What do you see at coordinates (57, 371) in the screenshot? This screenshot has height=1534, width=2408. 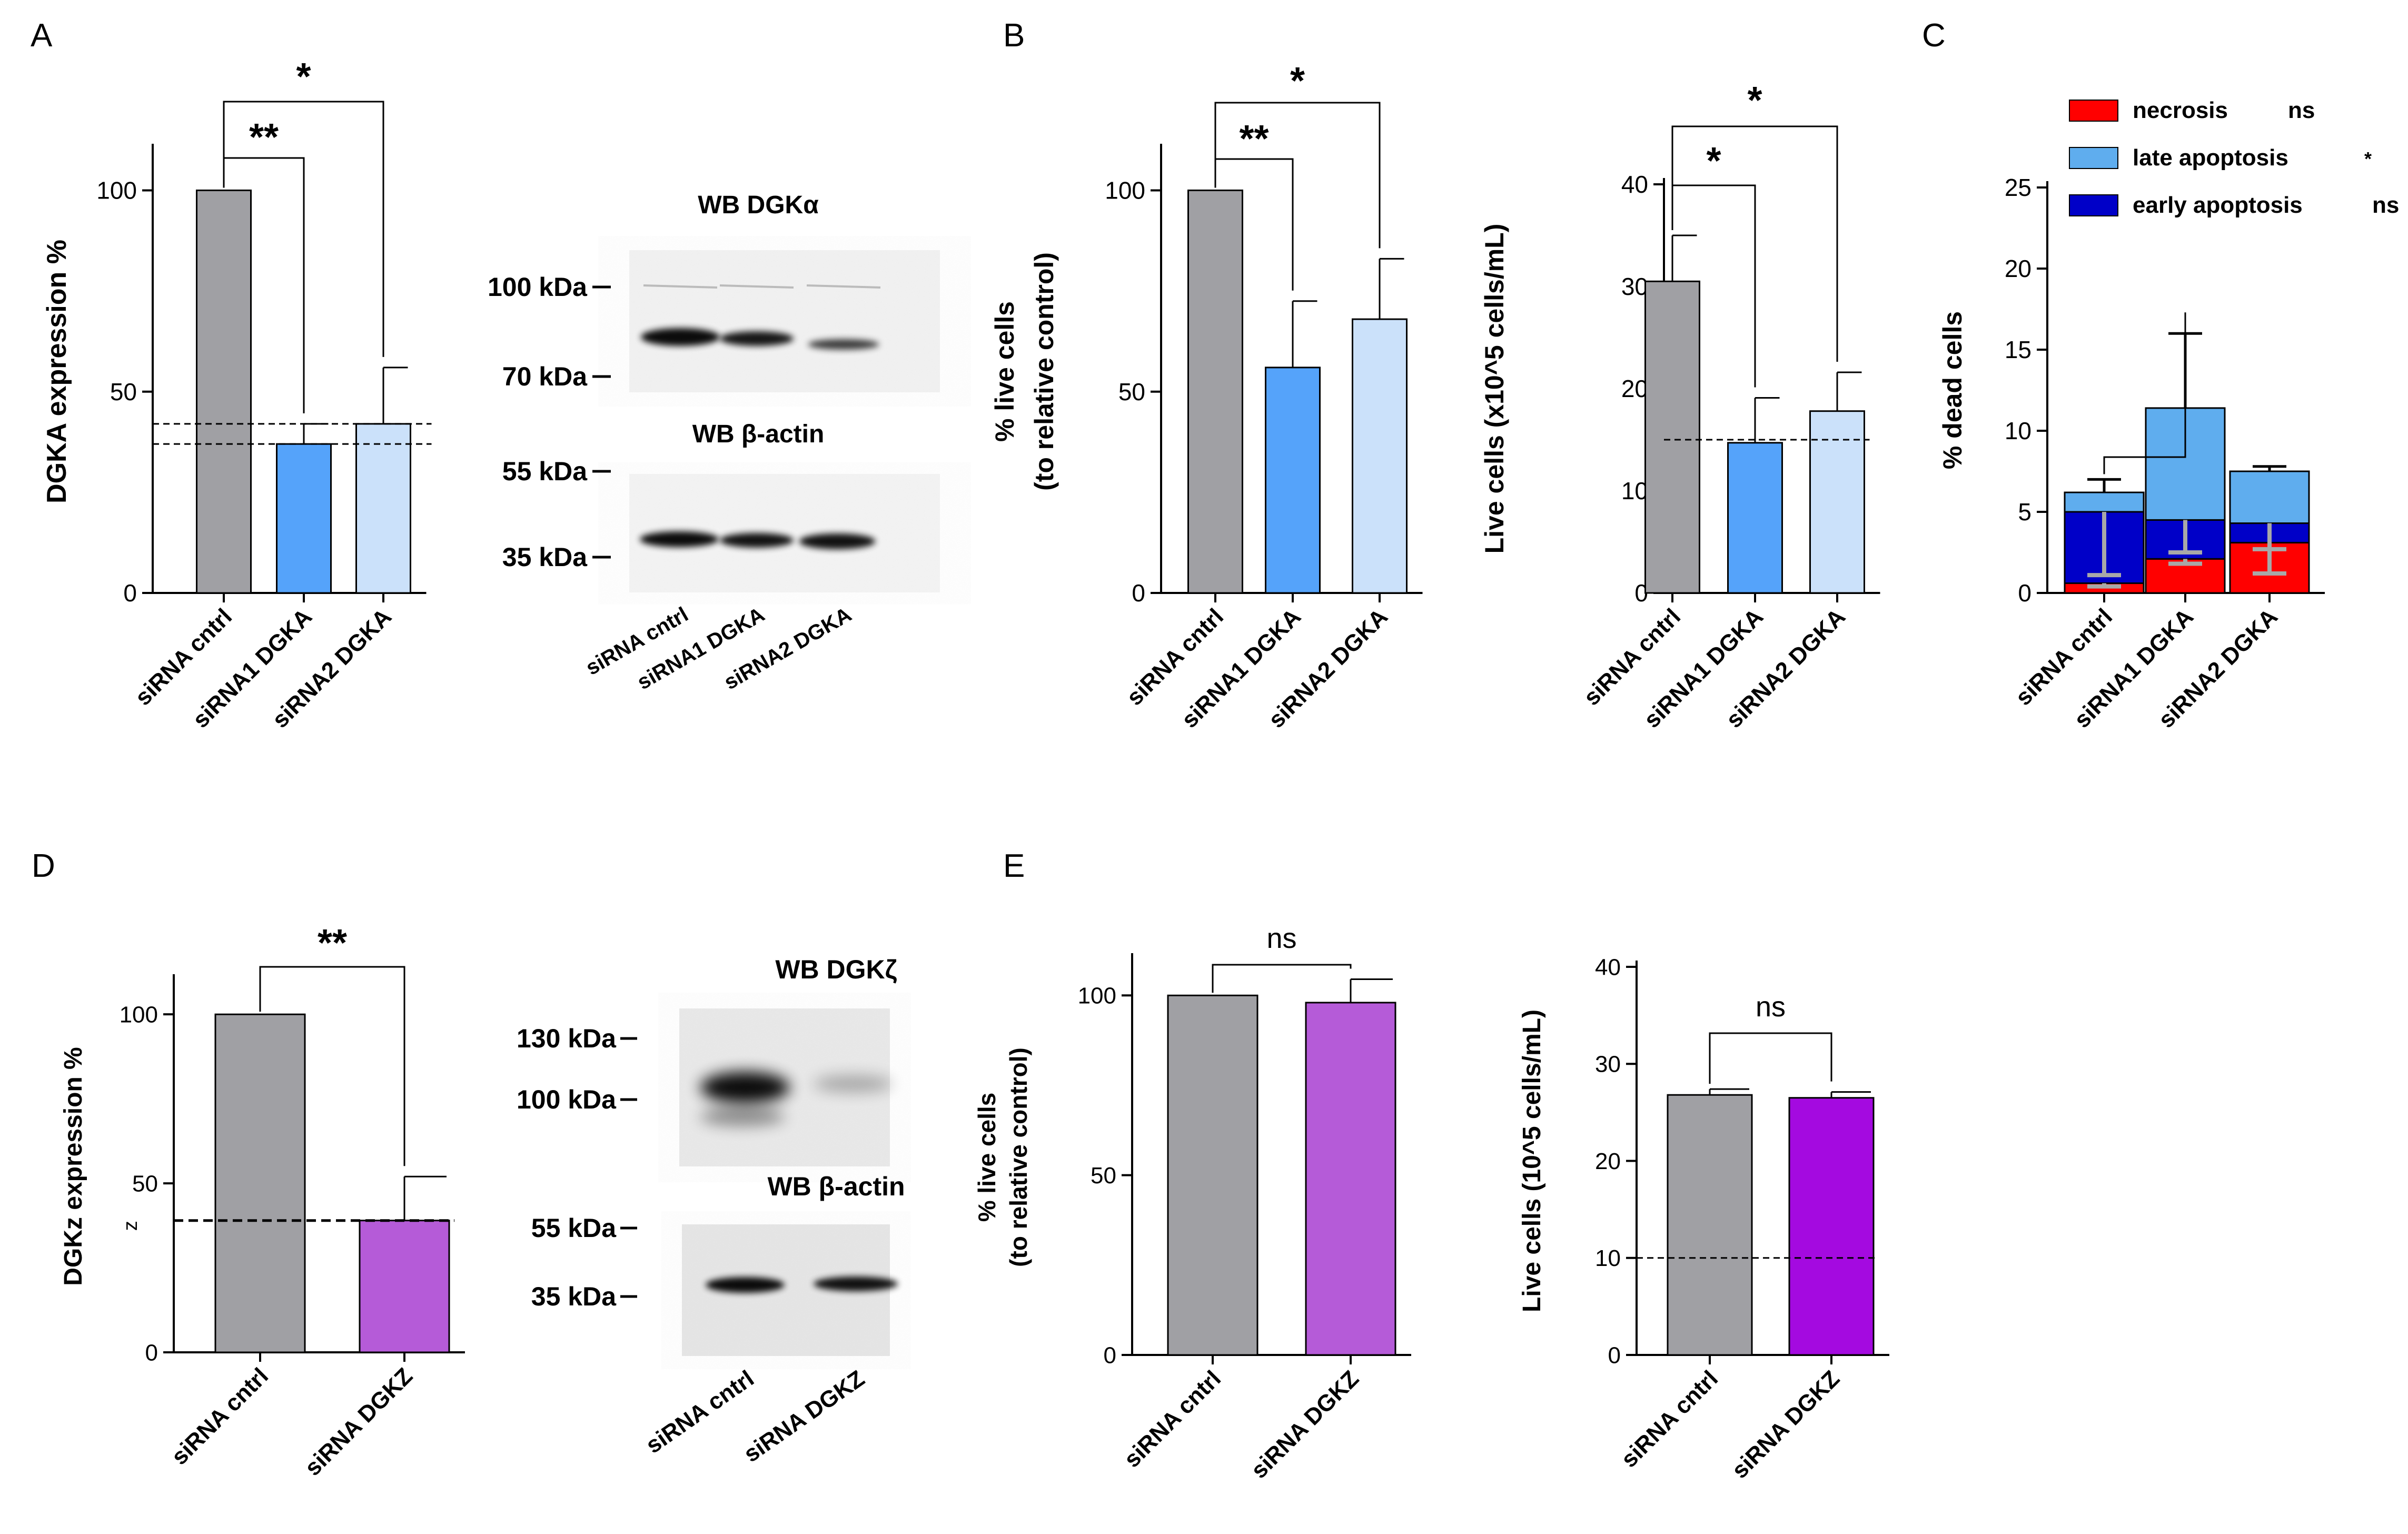 I see `y-axis-label: DGKA expression %` at bounding box center [57, 371].